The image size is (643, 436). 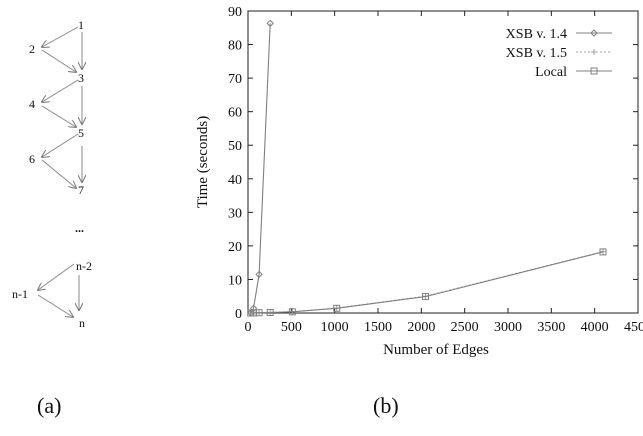 What do you see at coordinates (421, 327) in the screenshot?
I see `x-tick-label: 2000` at bounding box center [421, 327].